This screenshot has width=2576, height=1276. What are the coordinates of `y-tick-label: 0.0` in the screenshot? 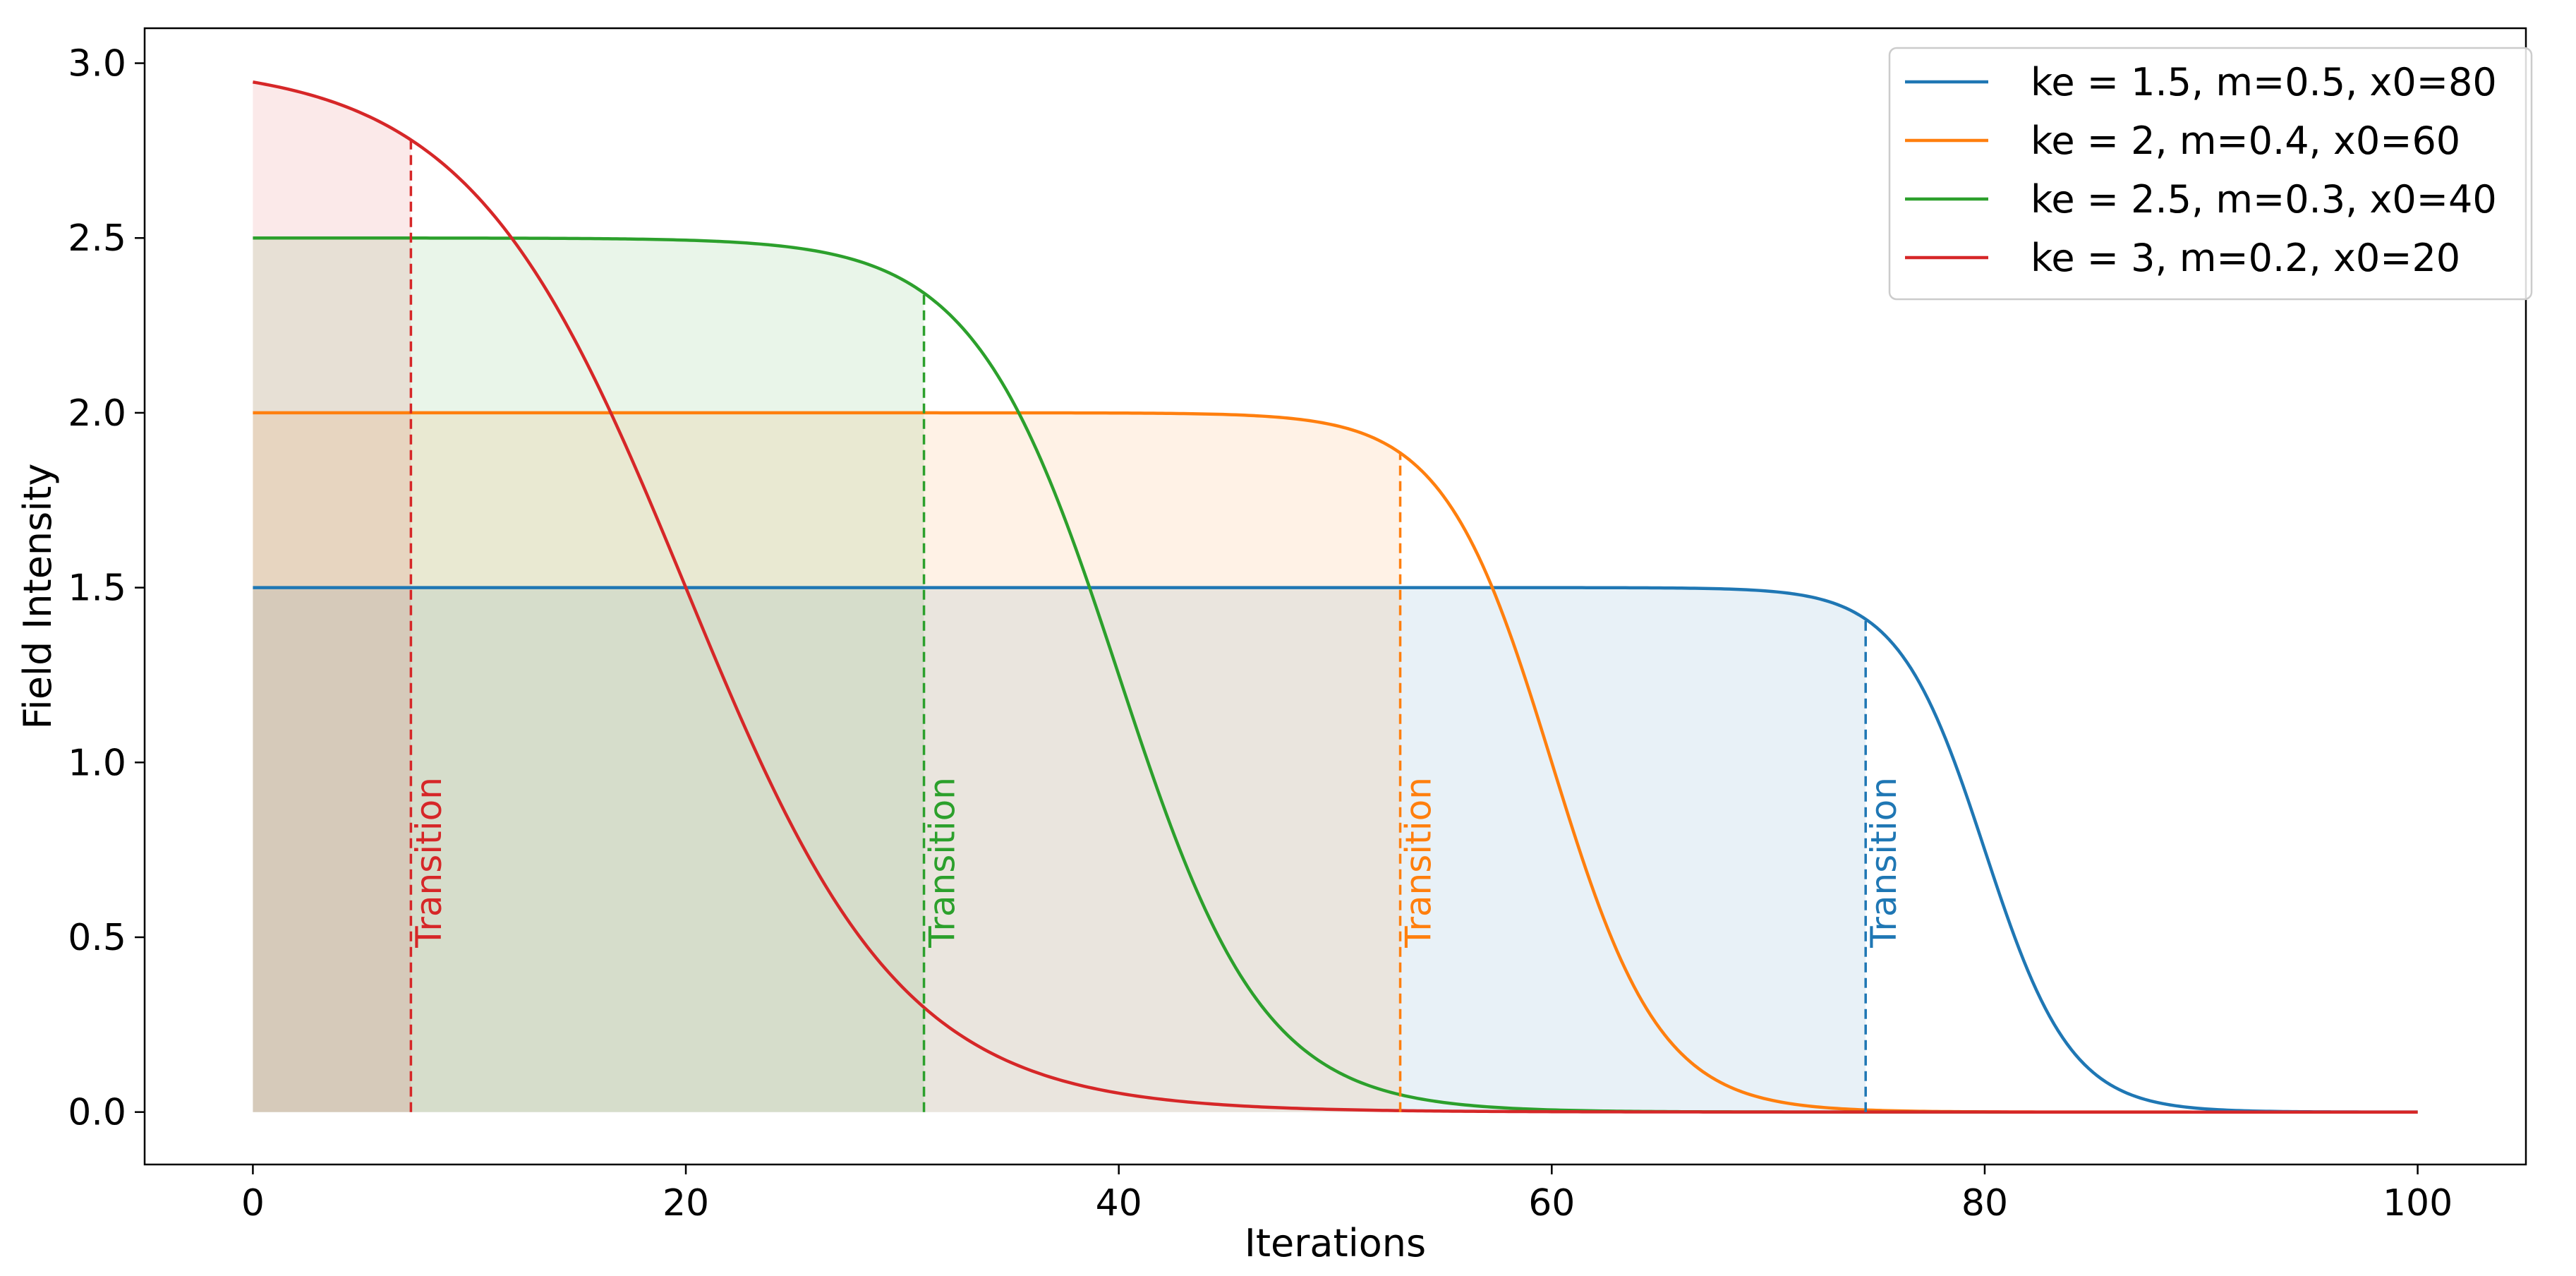 It's located at (97, 1113).